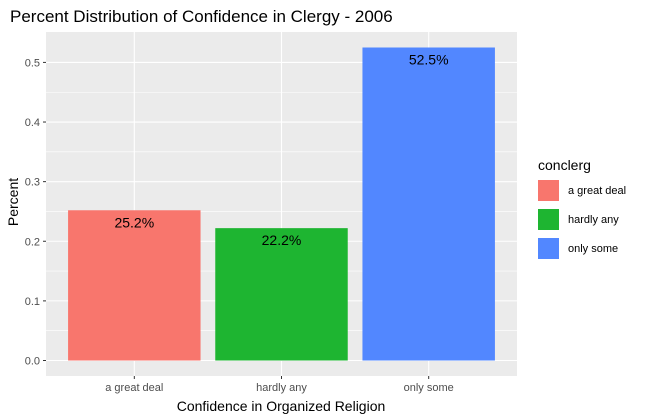 Image resolution: width=645 pixels, height=420 pixels. Describe the element at coordinates (32, 242) in the screenshot. I see `y-tick-label: 0.2` at that location.